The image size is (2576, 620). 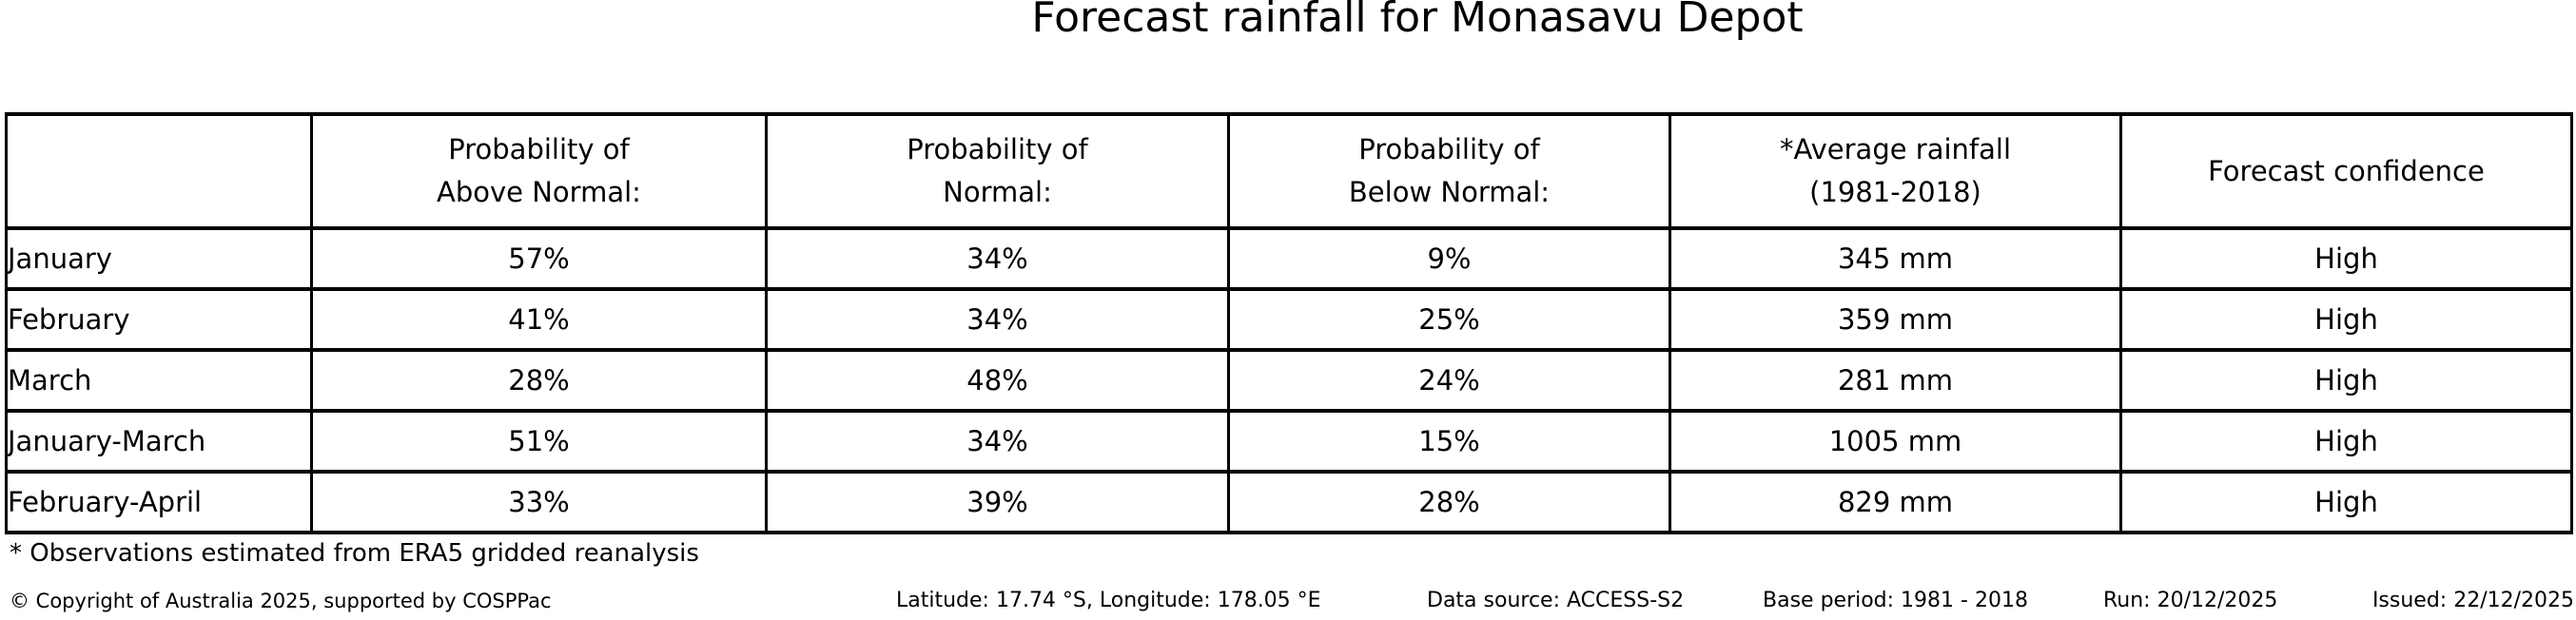 What do you see at coordinates (998, 380) in the screenshot?
I see `table-cell: 48%` at bounding box center [998, 380].